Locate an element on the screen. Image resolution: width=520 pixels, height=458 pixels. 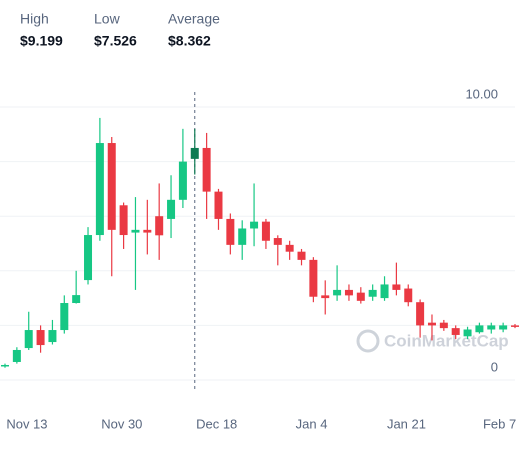
x-tick-label: Nov 30 is located at coordinates (121, 423).